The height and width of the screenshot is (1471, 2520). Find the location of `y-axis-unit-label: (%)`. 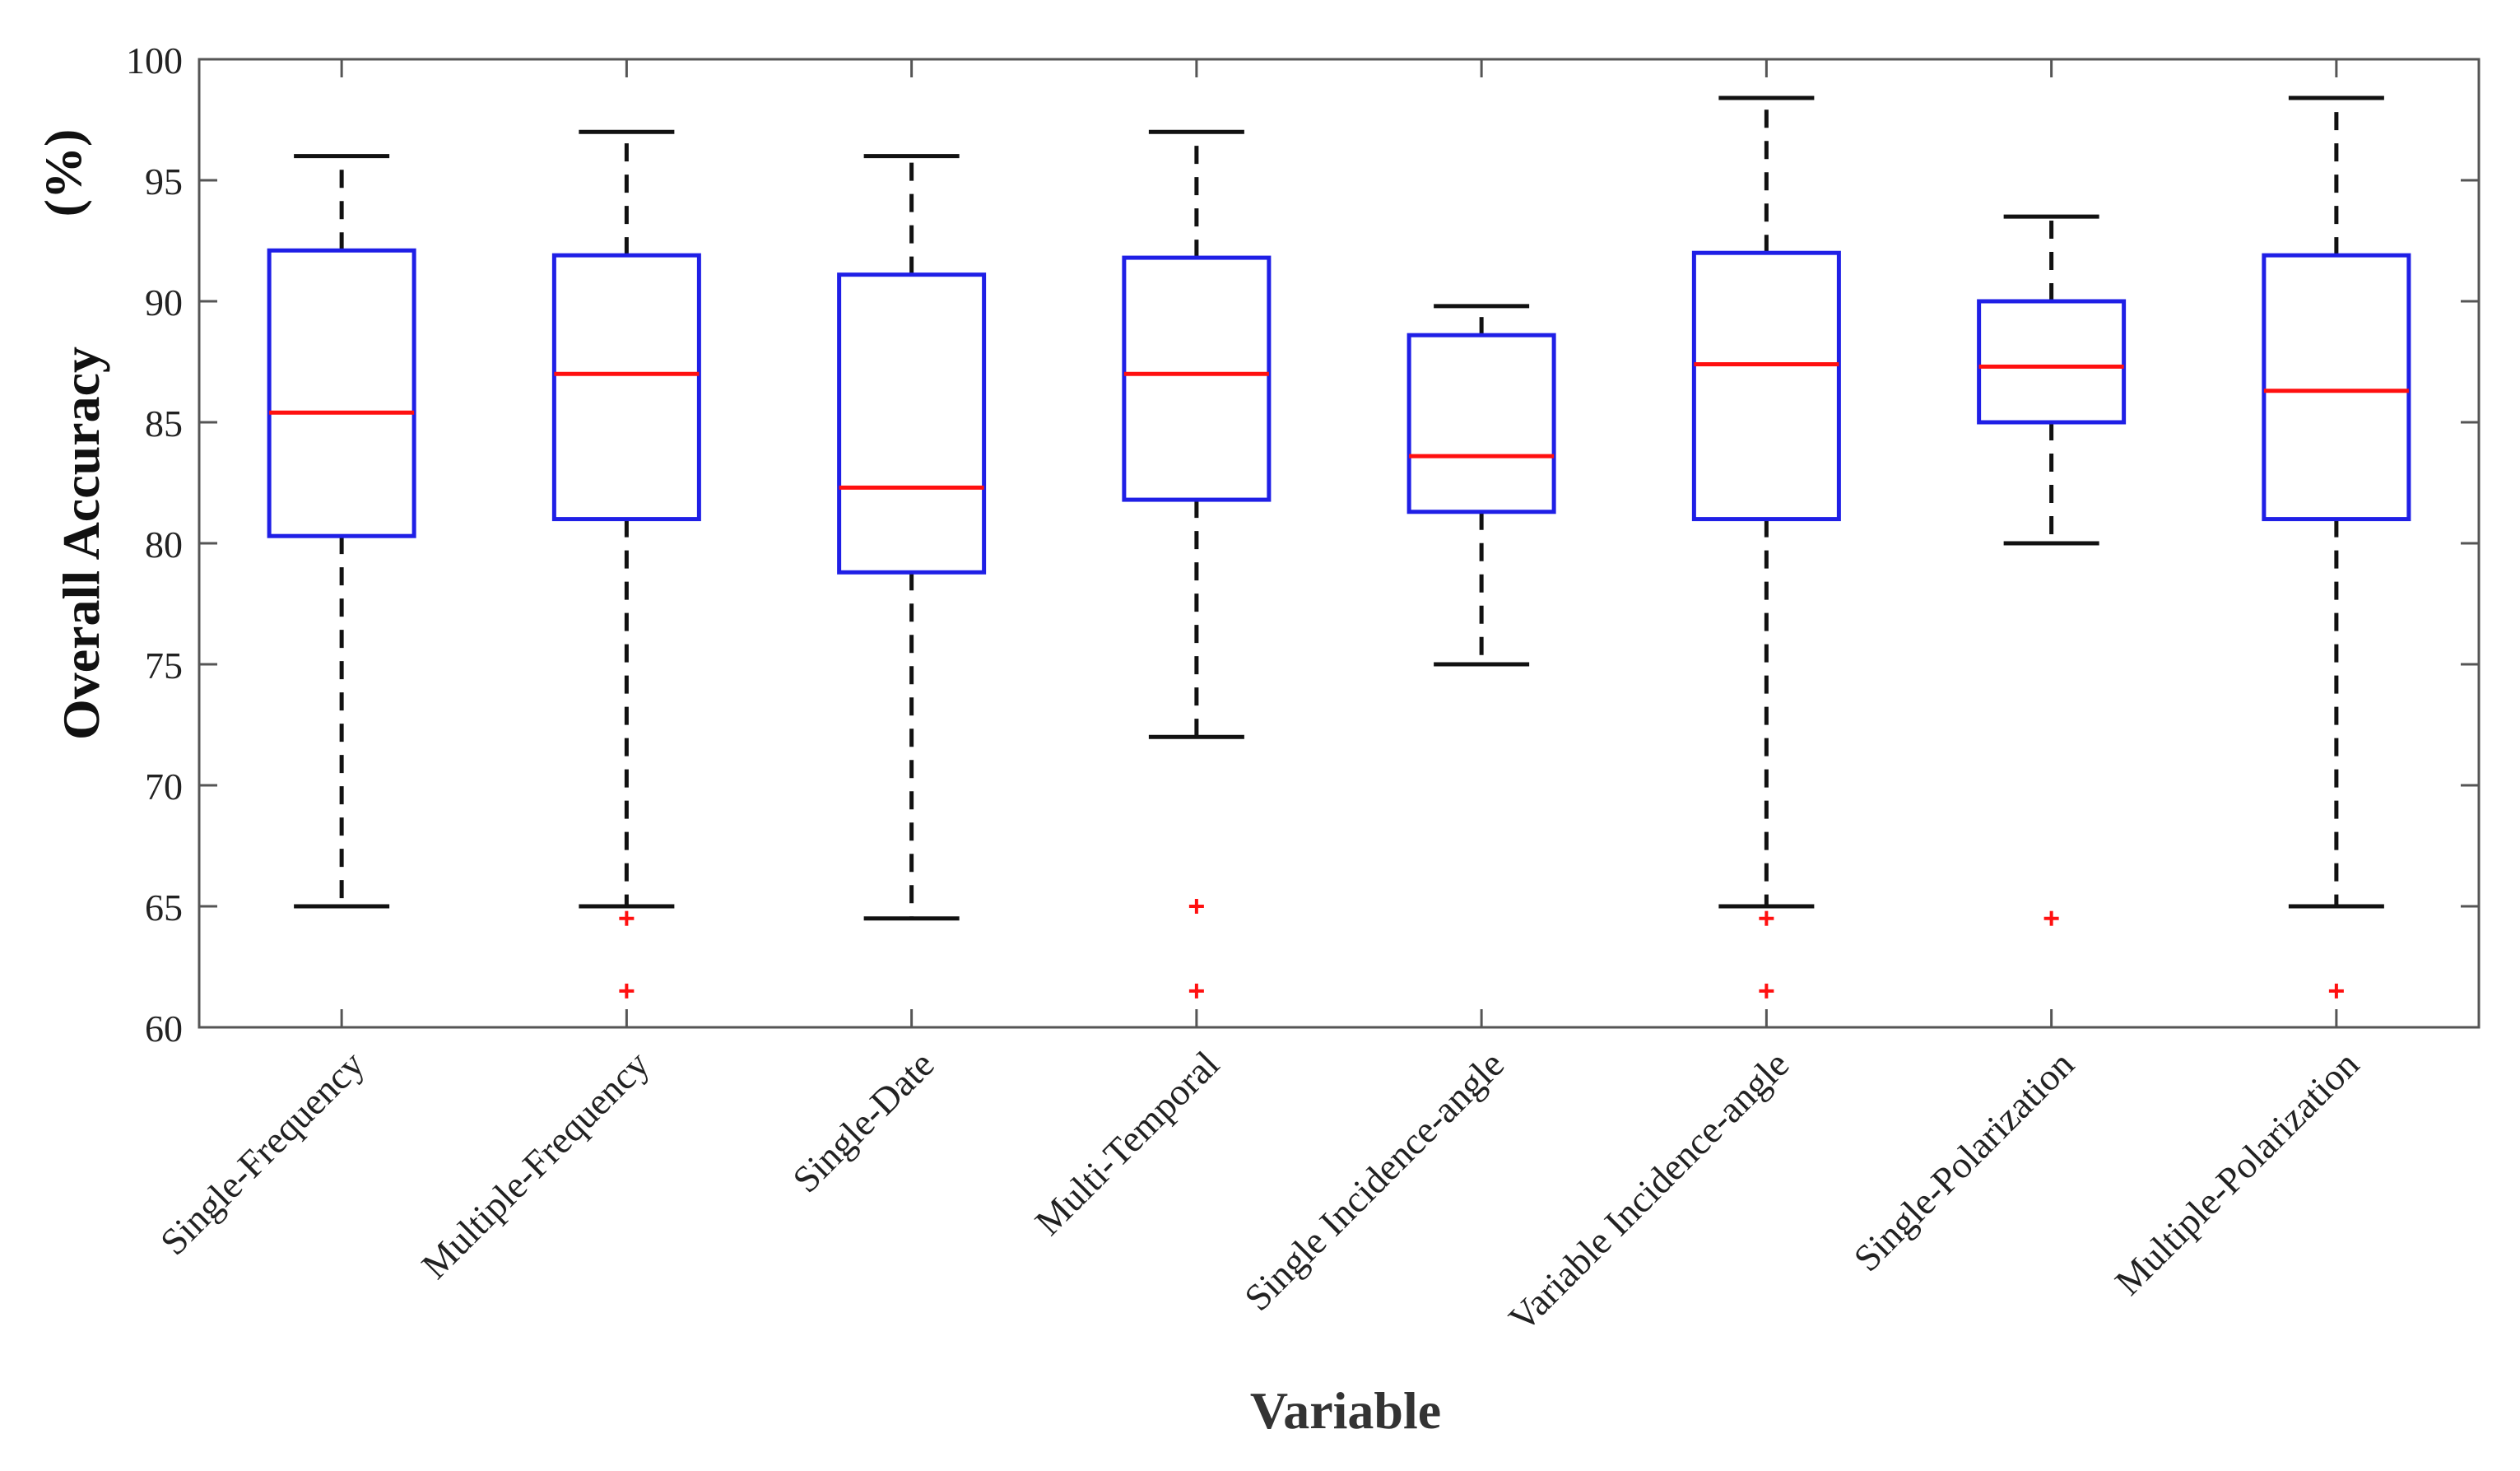

y-axis-unit-label: (%) is located at coordinates (63, 173).